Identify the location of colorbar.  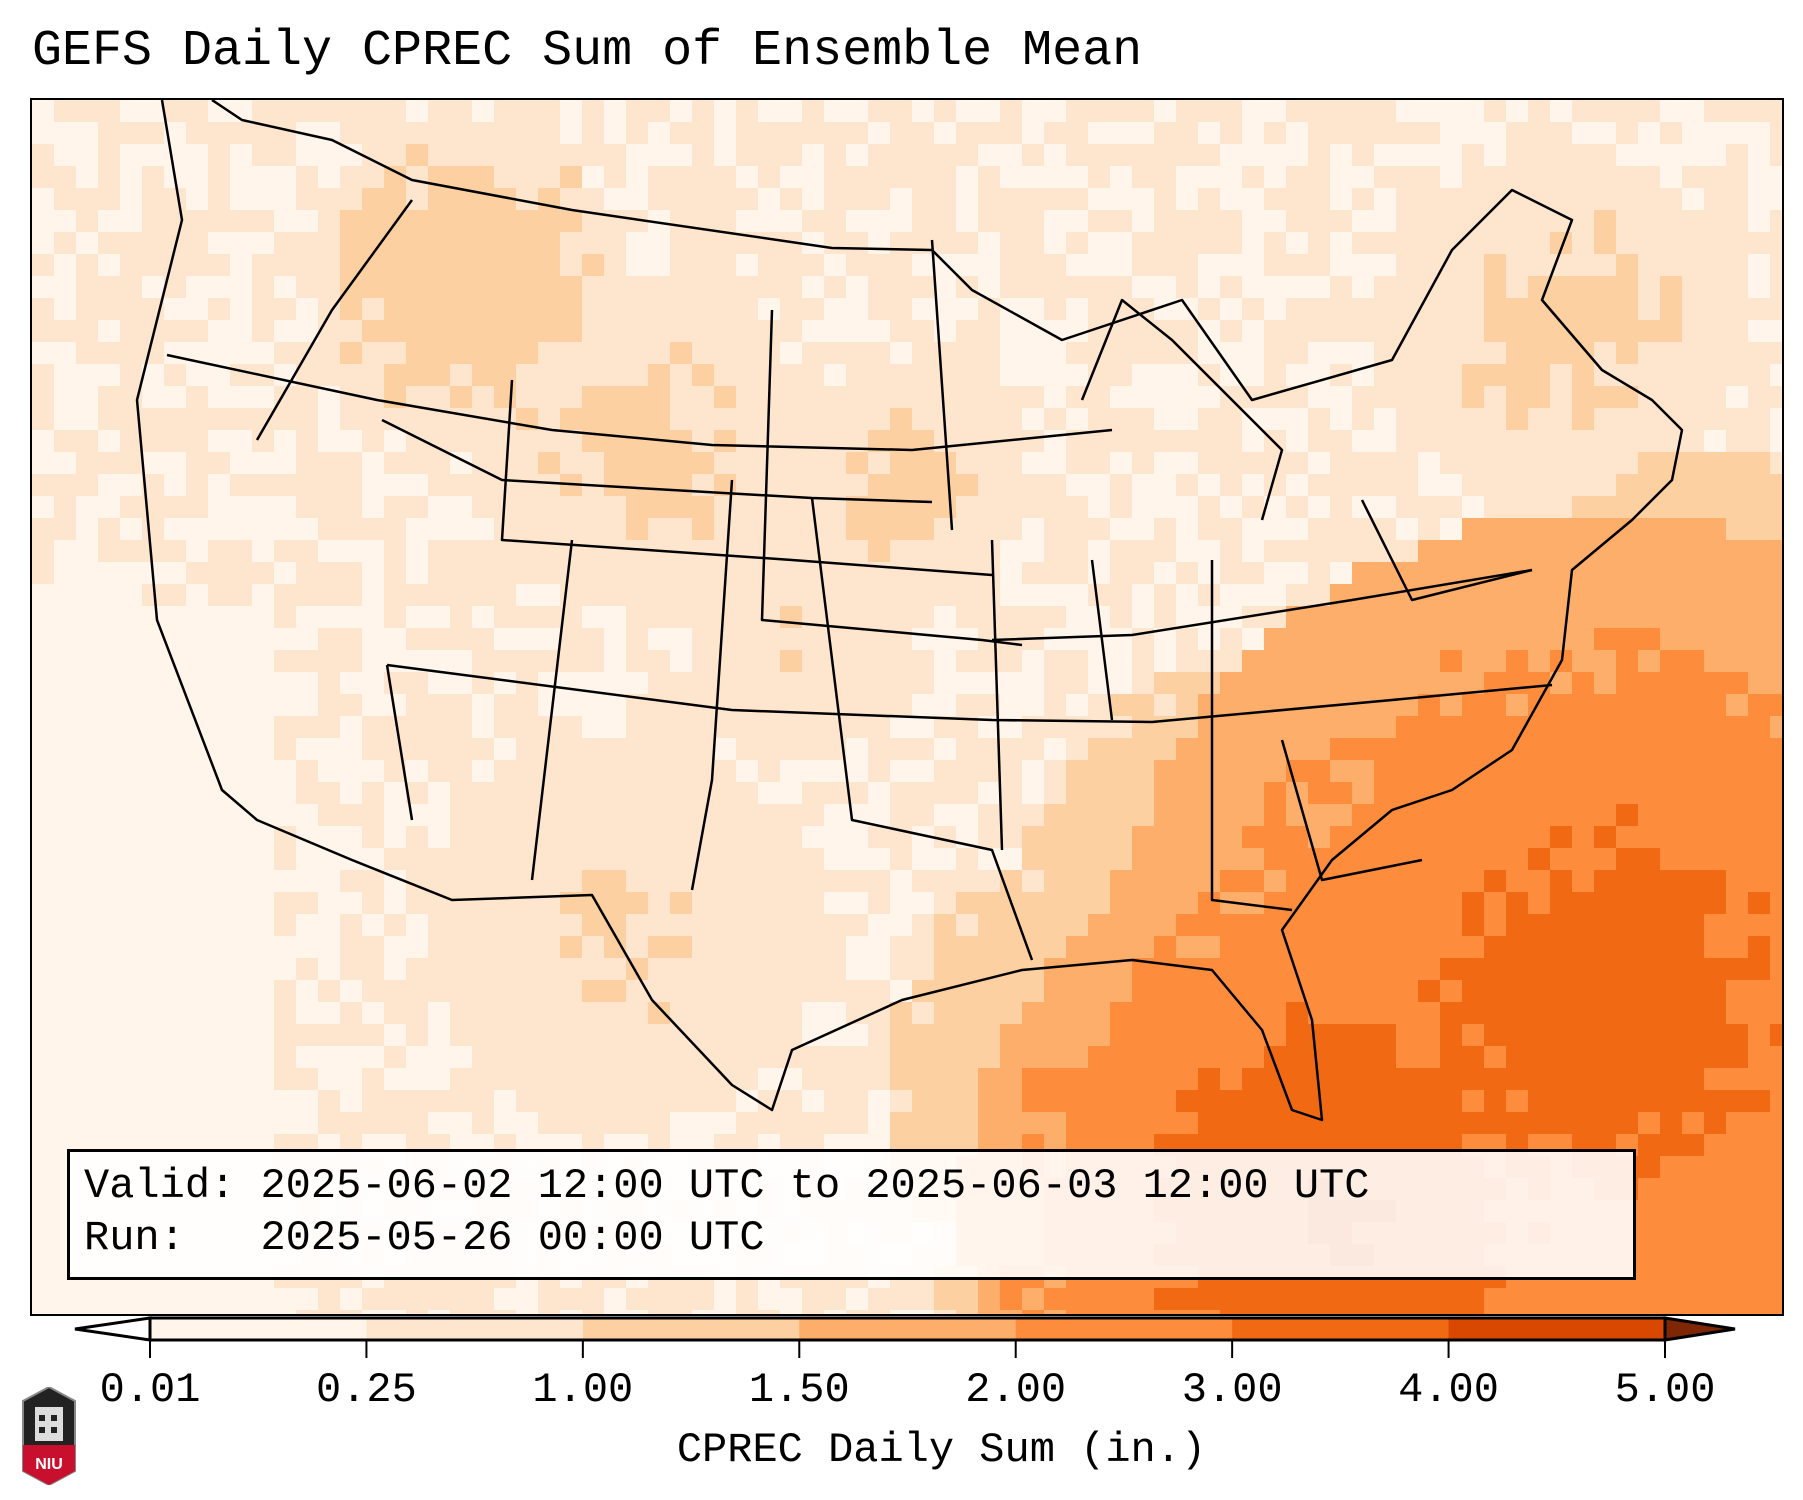
(905, 1337).